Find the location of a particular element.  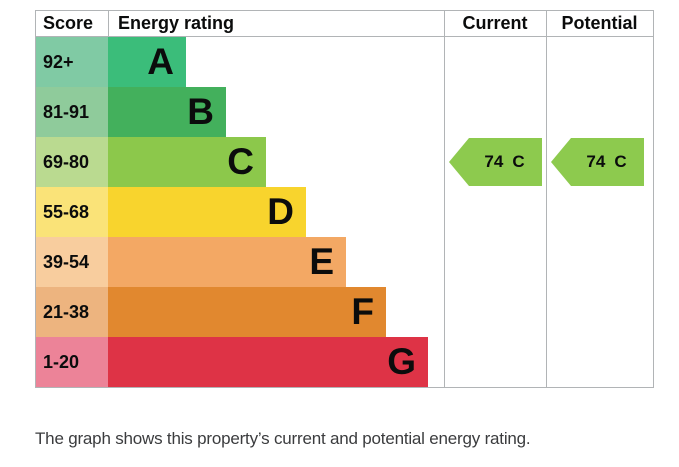

column-header-score: Score is located at coordinates (68, 23).